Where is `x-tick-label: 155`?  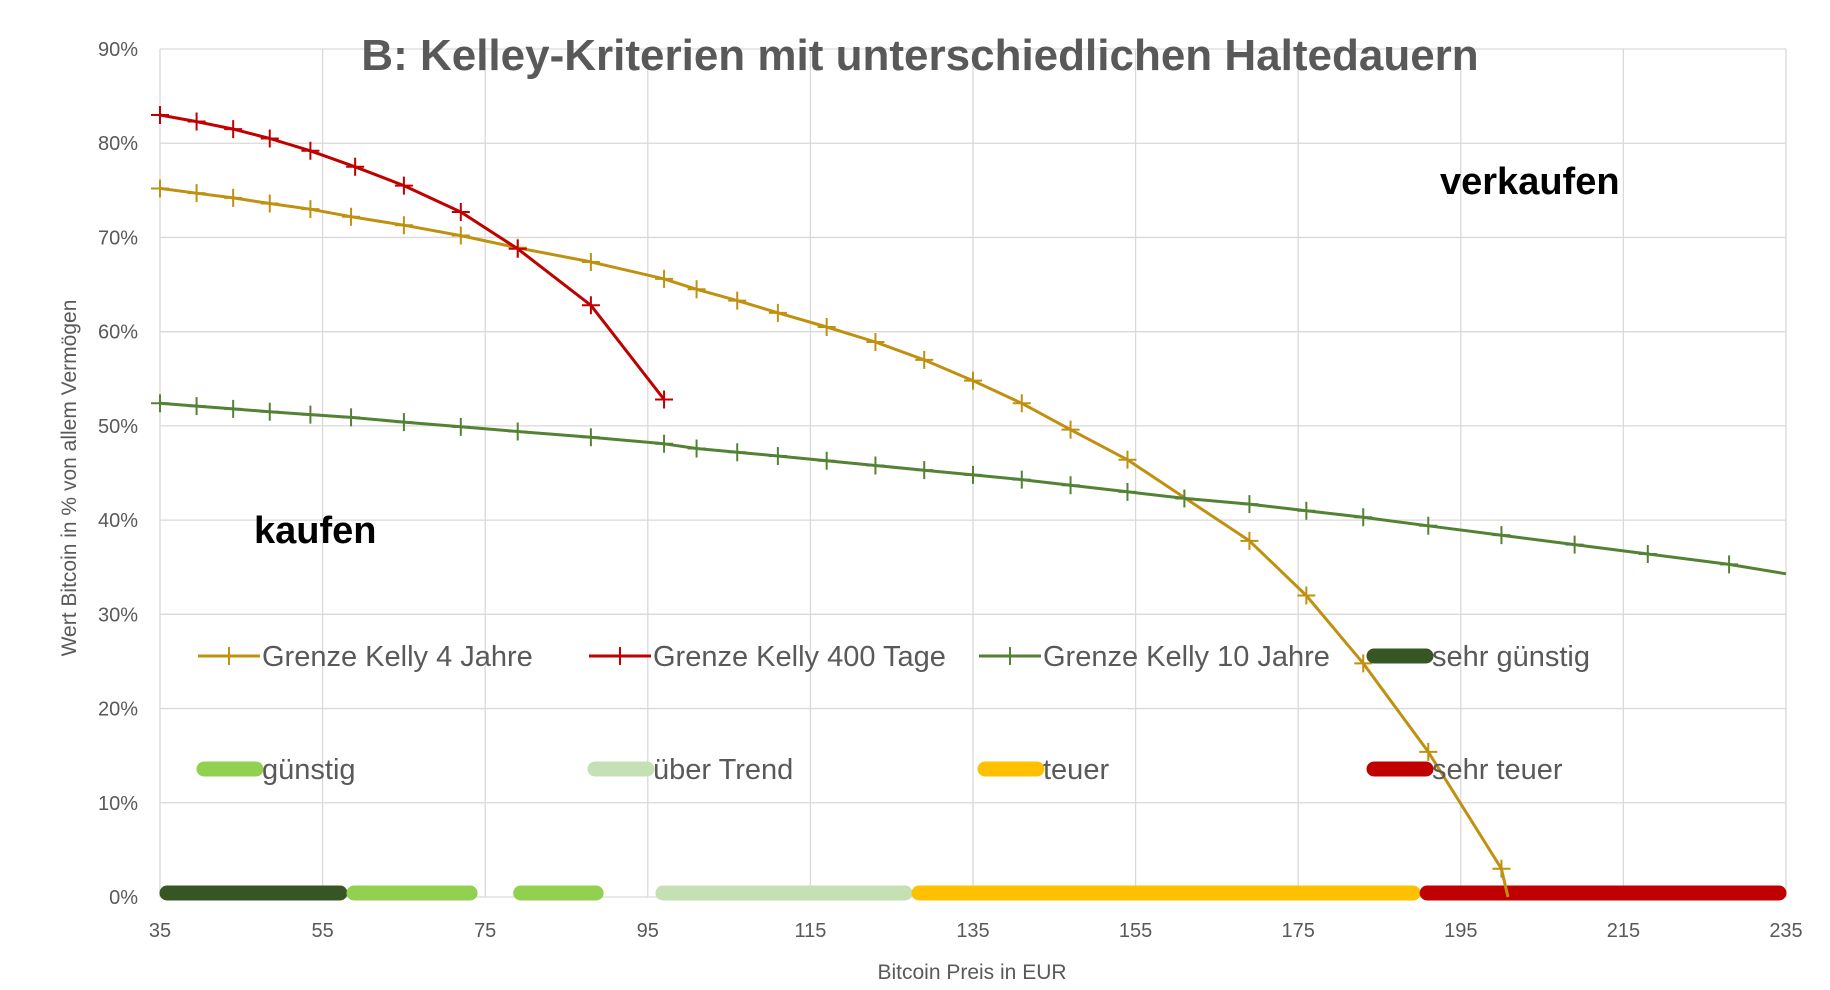
x-tick-label: 155 is located at coordinates (1135, 931).